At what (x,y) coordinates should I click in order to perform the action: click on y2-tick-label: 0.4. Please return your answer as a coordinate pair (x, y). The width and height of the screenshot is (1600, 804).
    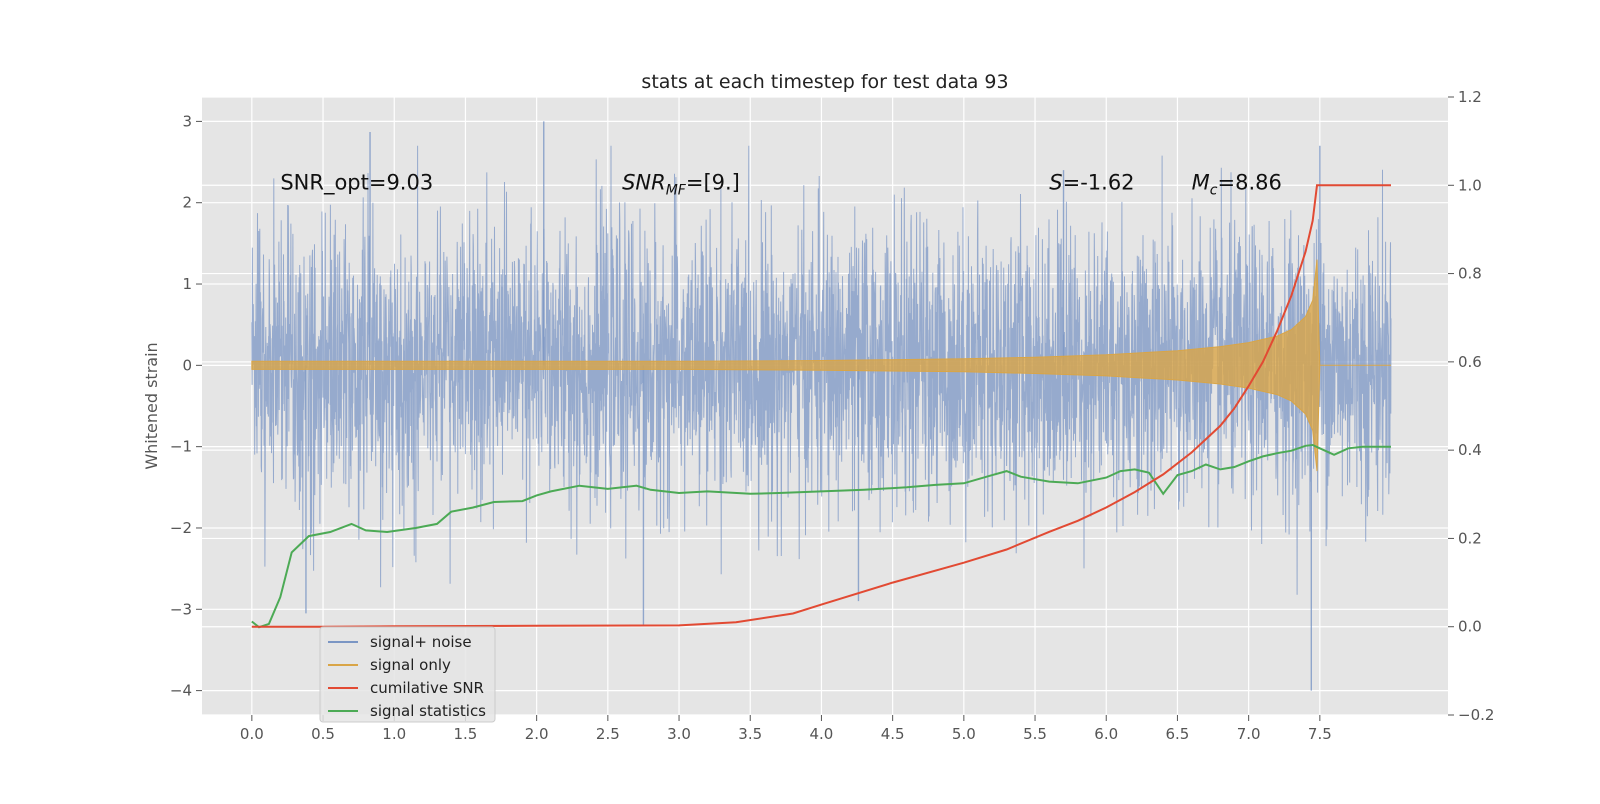
    Looking at the image, I should click on (1470, 450).